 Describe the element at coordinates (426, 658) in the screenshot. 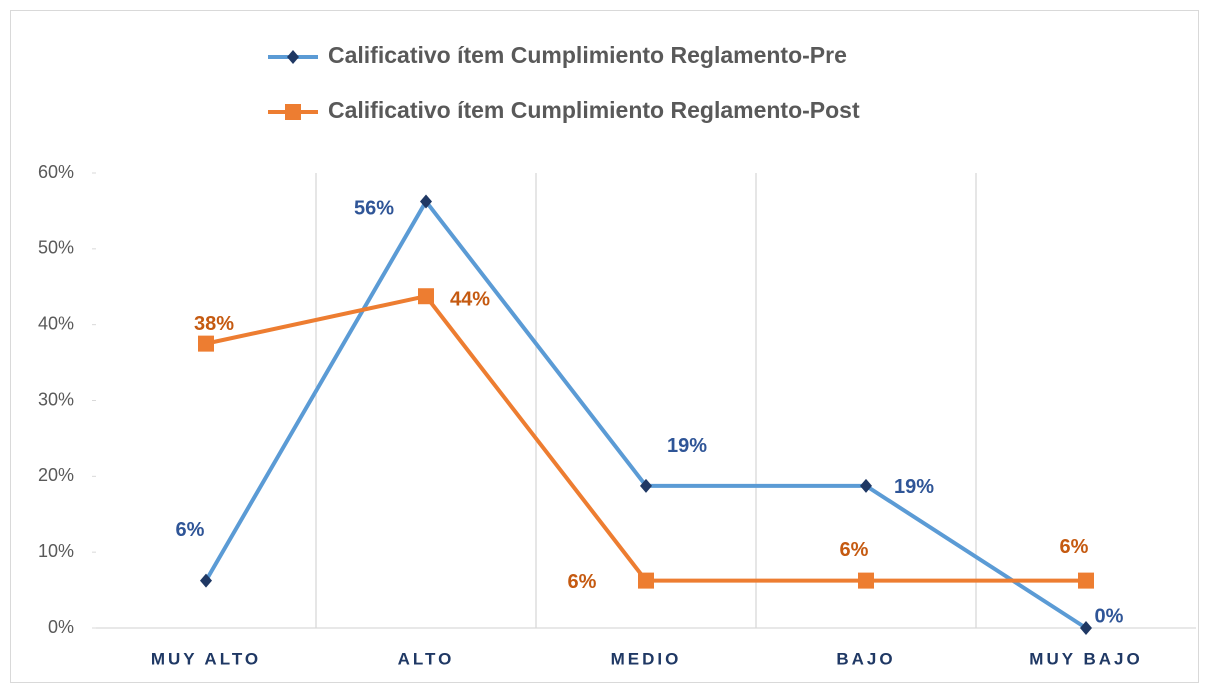

I see `x-tick-label: ALTO` at that location.